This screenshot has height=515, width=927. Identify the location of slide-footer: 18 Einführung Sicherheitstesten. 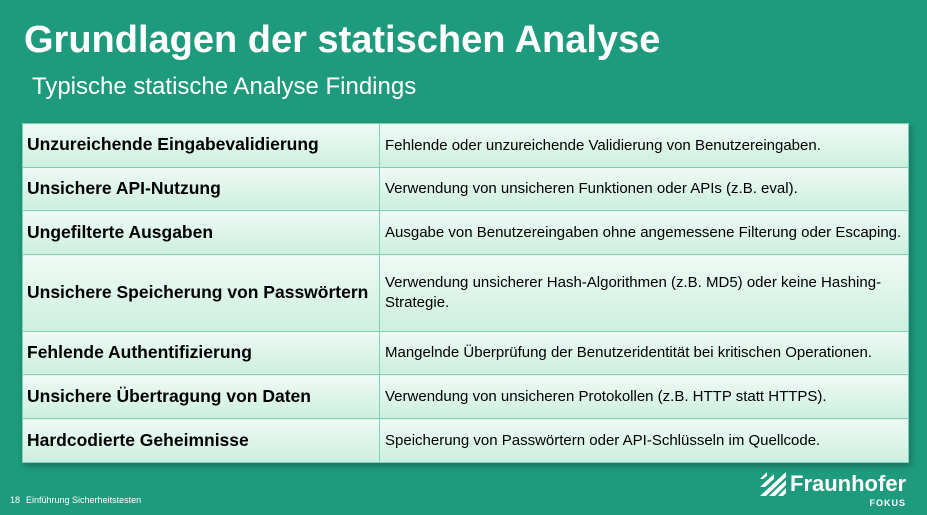
(75, 500).